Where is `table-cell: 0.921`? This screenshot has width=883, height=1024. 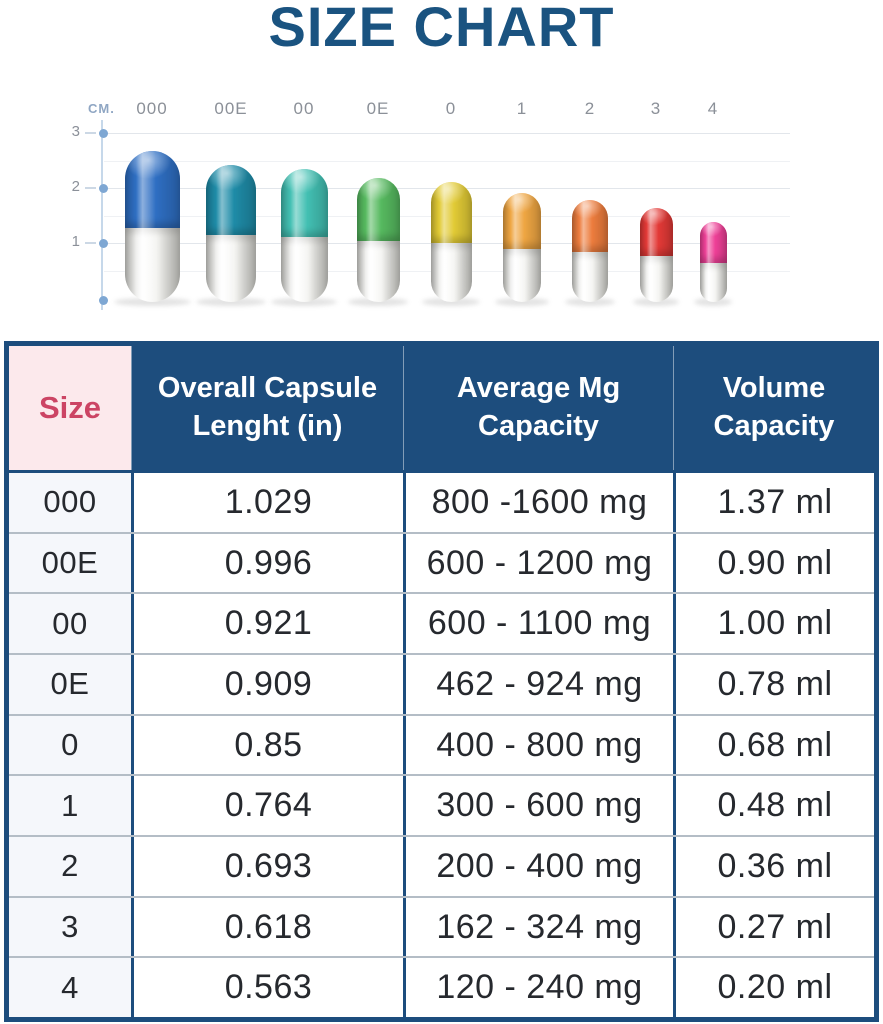
table-cell: 0.921 is located at coordinates (267, 624).